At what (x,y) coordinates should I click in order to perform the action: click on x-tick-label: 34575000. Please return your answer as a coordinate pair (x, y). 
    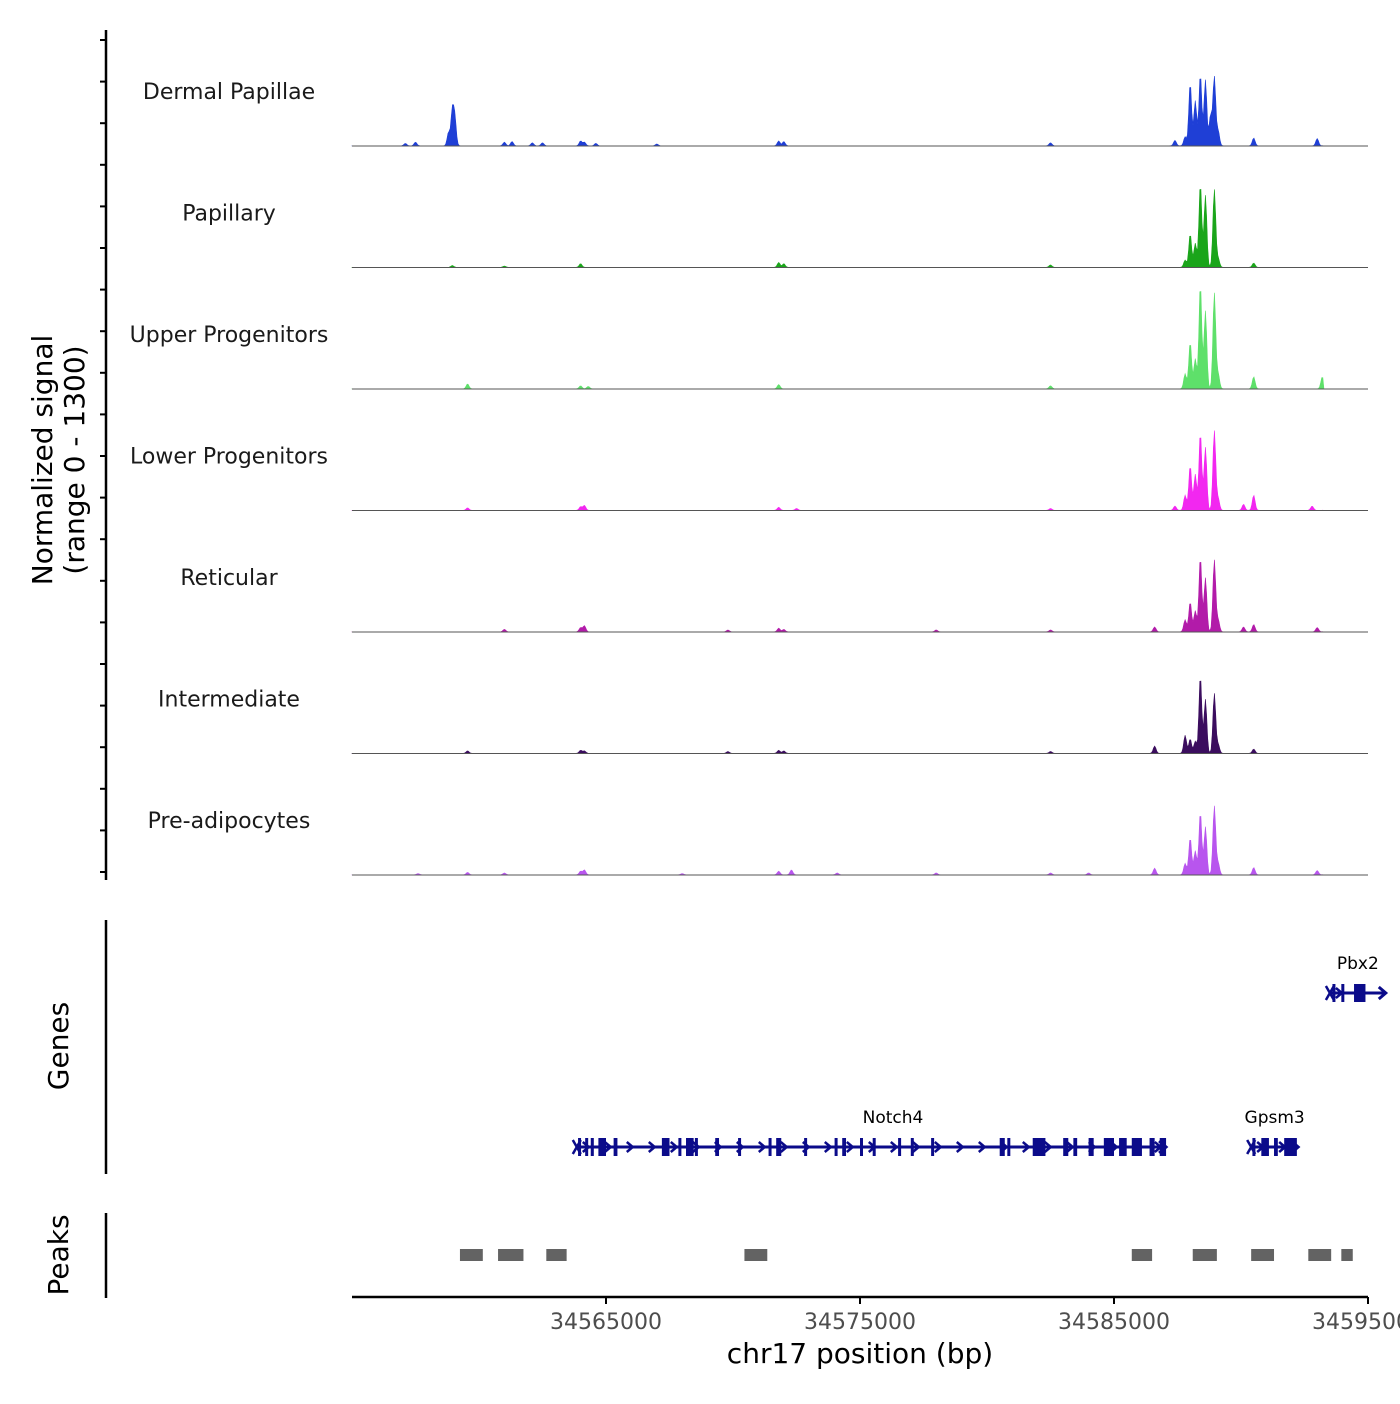
    Looking at the image, I should click on (860, 1322).